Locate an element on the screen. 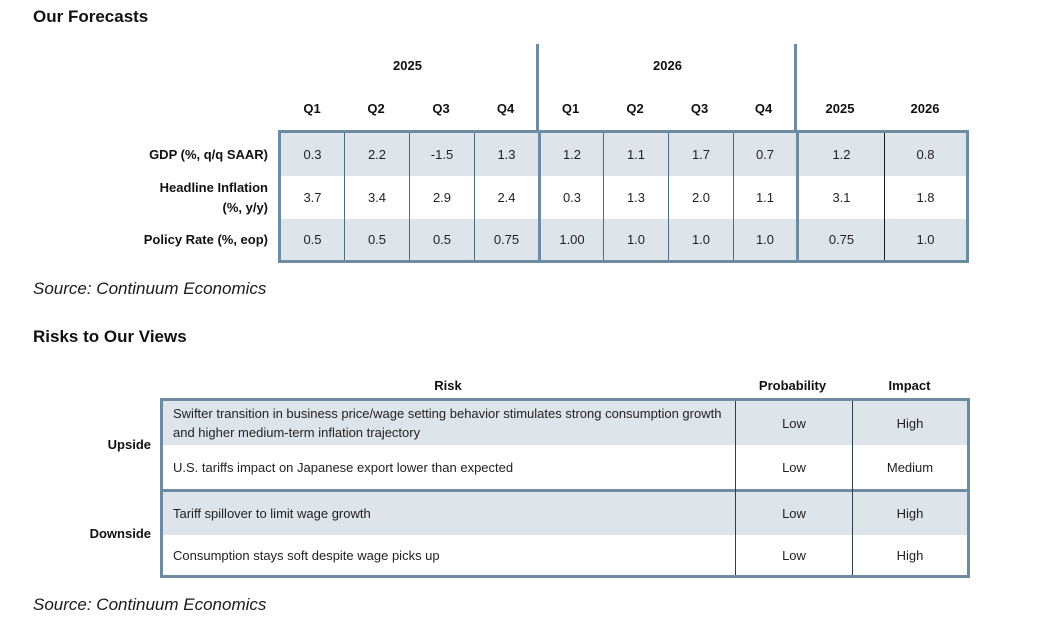  table-cell: 2.4 is located at coordinates (506, 197).